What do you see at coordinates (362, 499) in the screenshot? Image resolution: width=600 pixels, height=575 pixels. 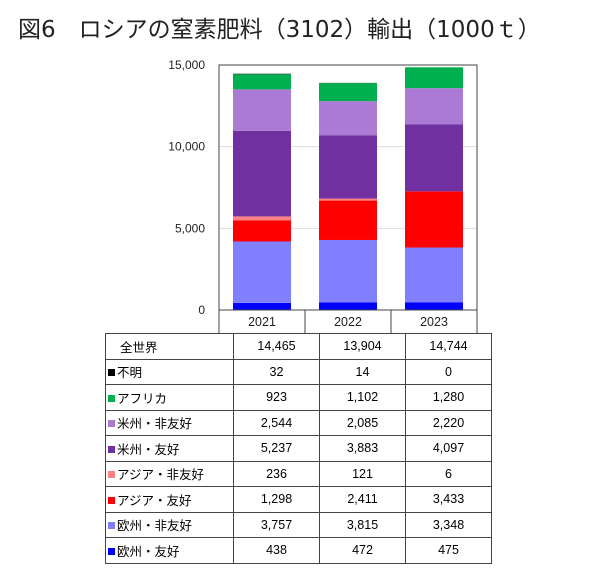 I see `table-cell: 2,411` at bounding box center [362, 499].